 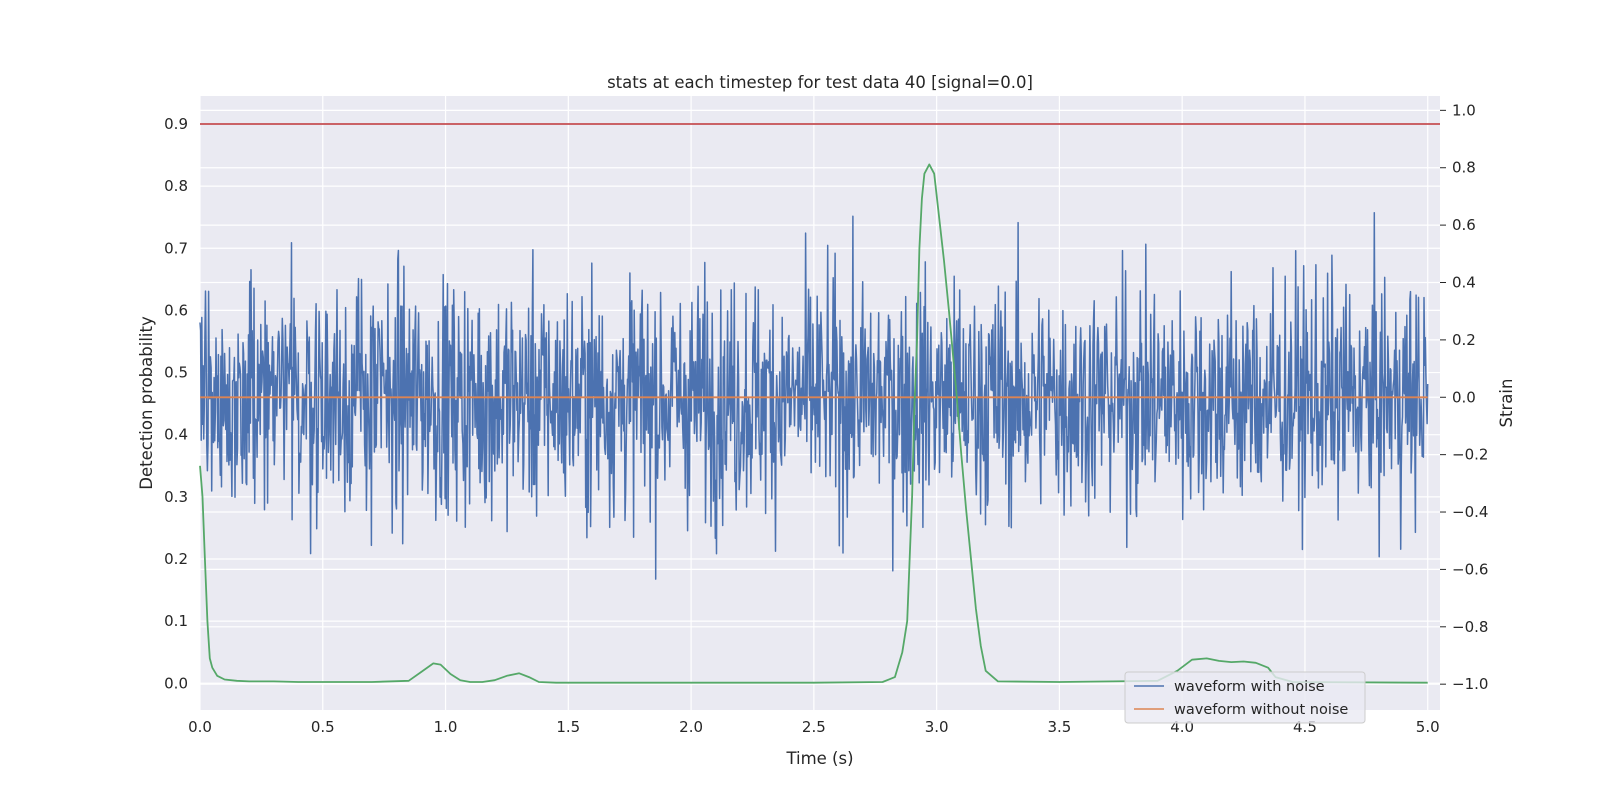 I want to click on legend-label-noise: waveform with noise, so click(x=1249, y=687).